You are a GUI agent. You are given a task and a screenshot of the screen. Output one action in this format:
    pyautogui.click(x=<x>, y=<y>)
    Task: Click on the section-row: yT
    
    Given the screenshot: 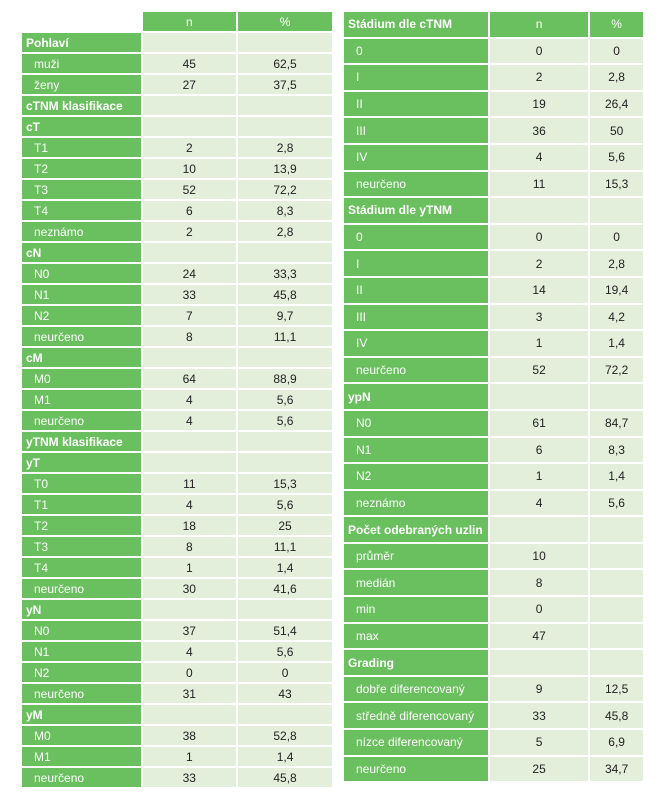 What is the action you would take?
    pyautogui.click(x=177, y=462)
    